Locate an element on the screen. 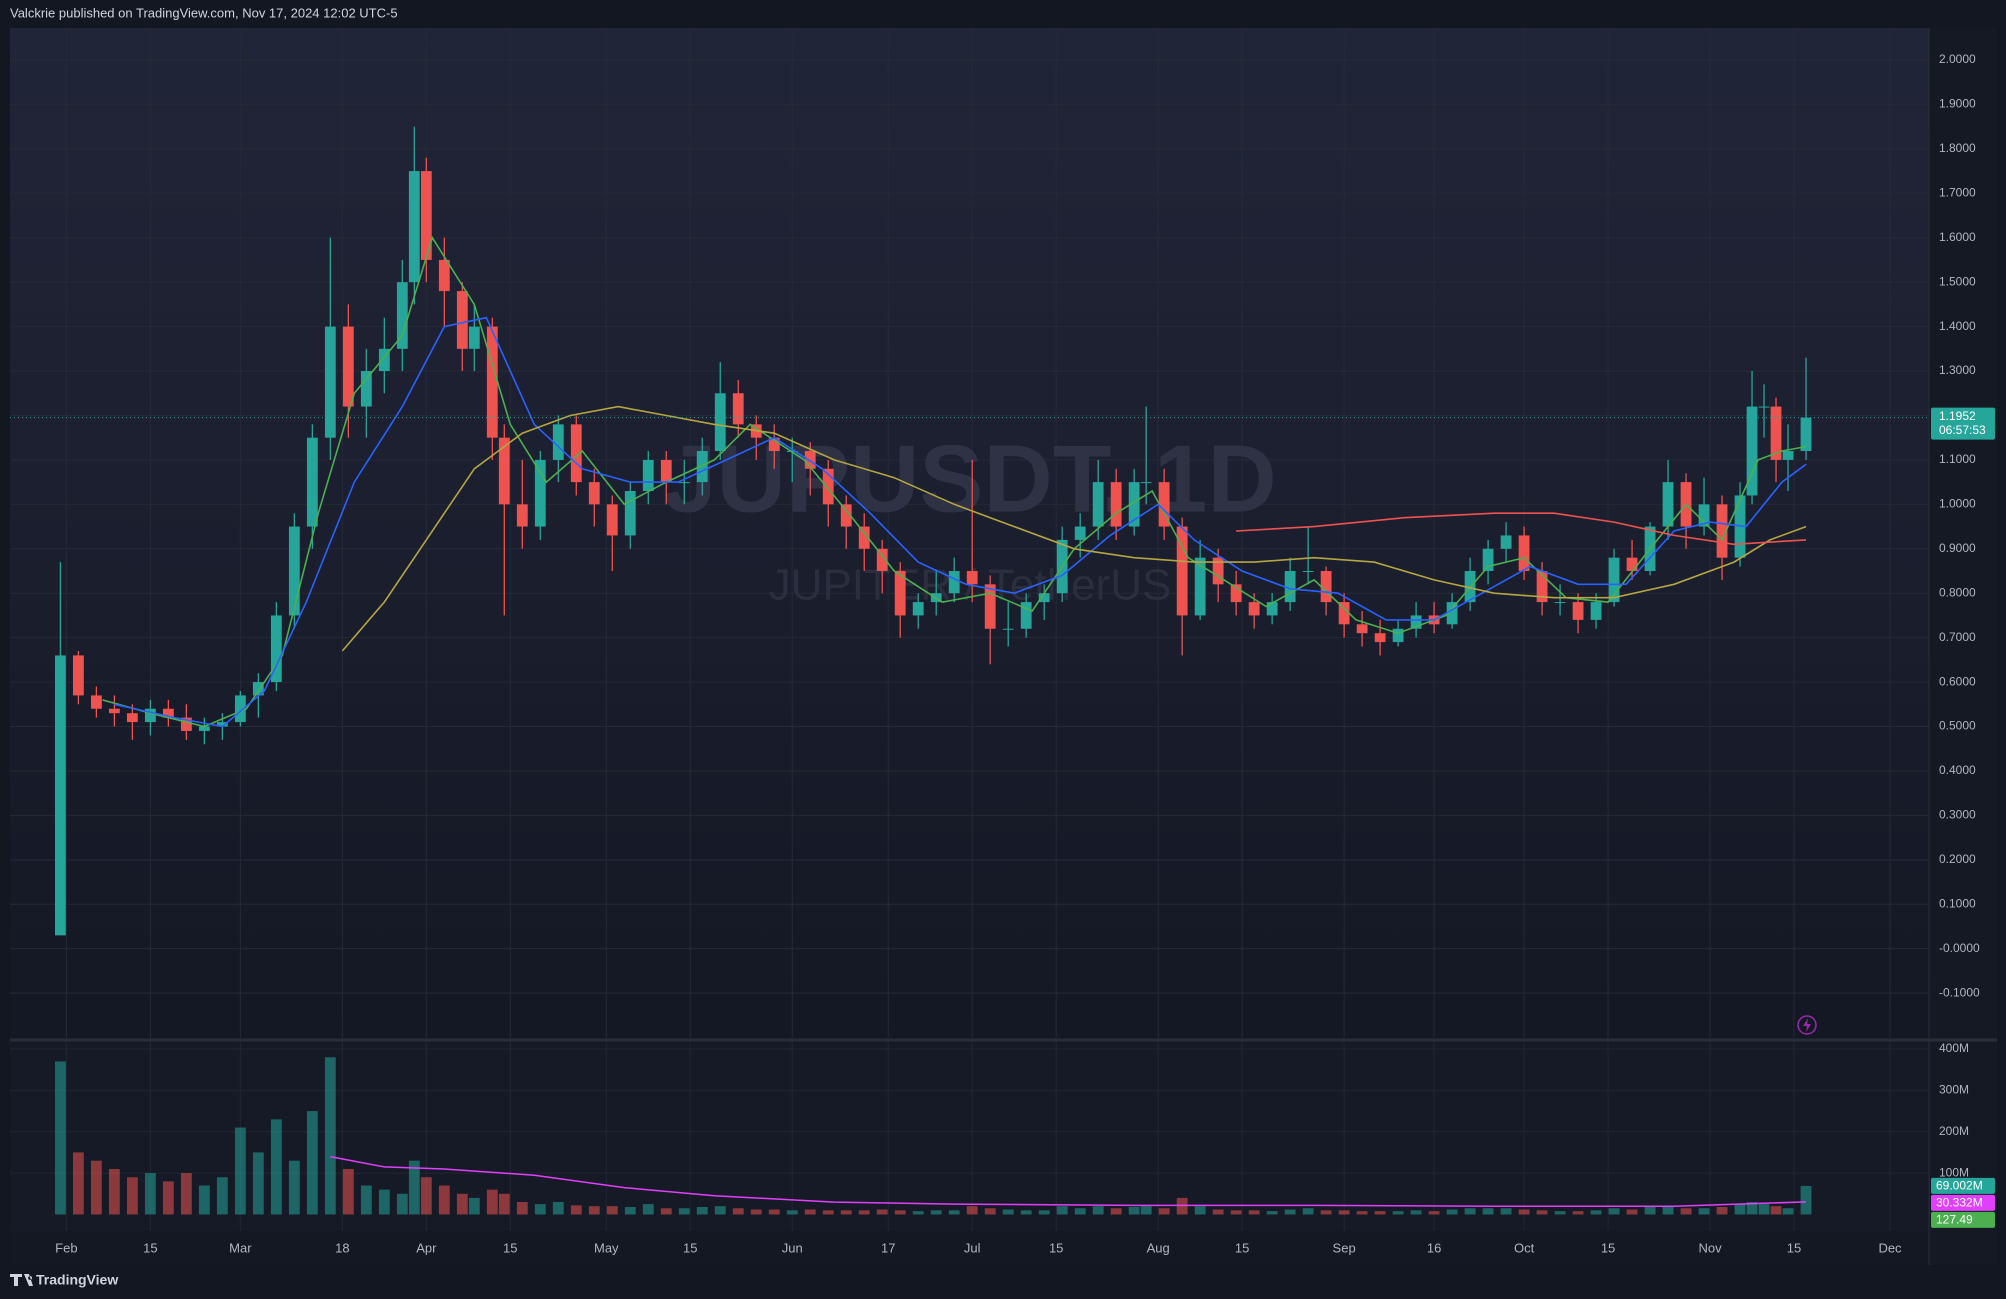  y-tick-label: 1.0000 is located at coordinates (1957, 504).